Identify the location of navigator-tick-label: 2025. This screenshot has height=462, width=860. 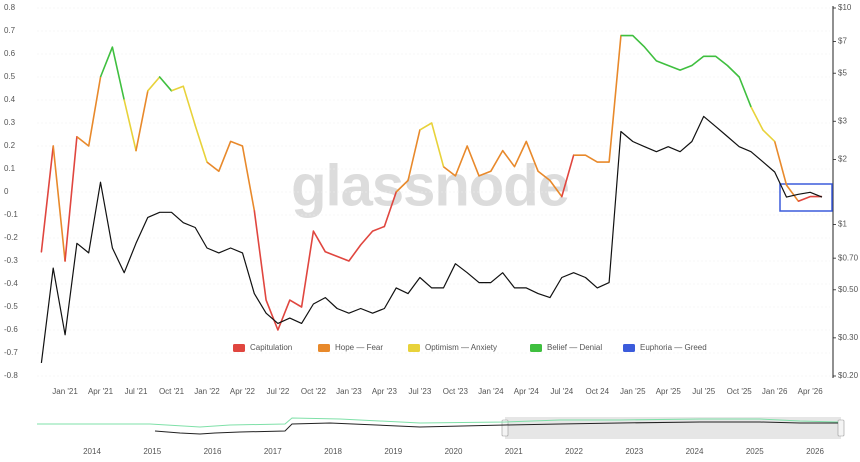
(755, 451).